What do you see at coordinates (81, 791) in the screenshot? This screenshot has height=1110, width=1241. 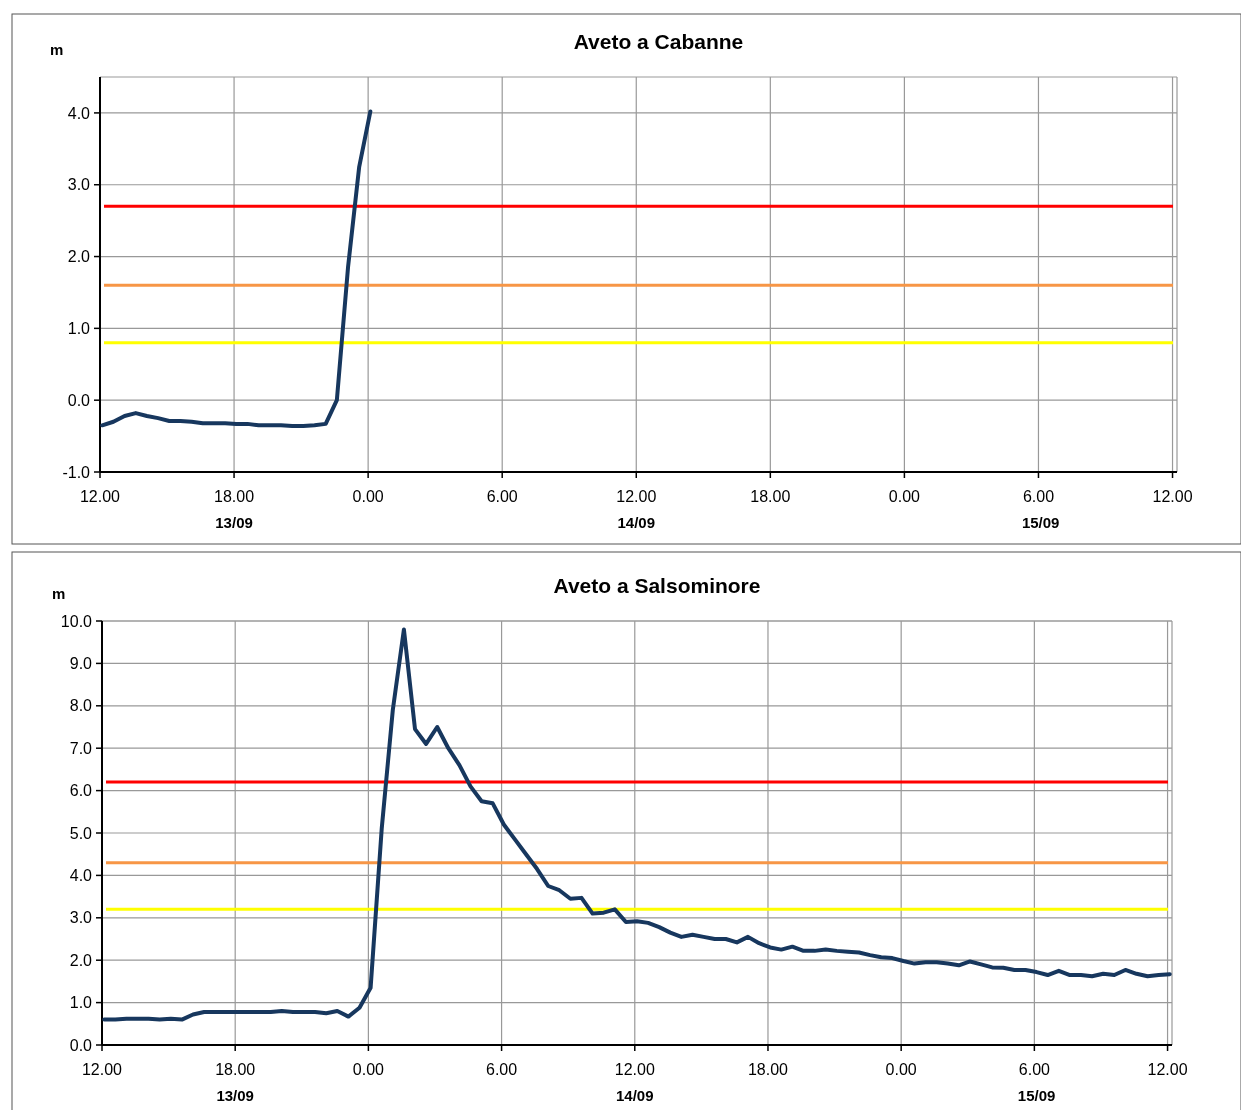 I see `y-tick-label: 6.0` at bounding box center [81, 791].